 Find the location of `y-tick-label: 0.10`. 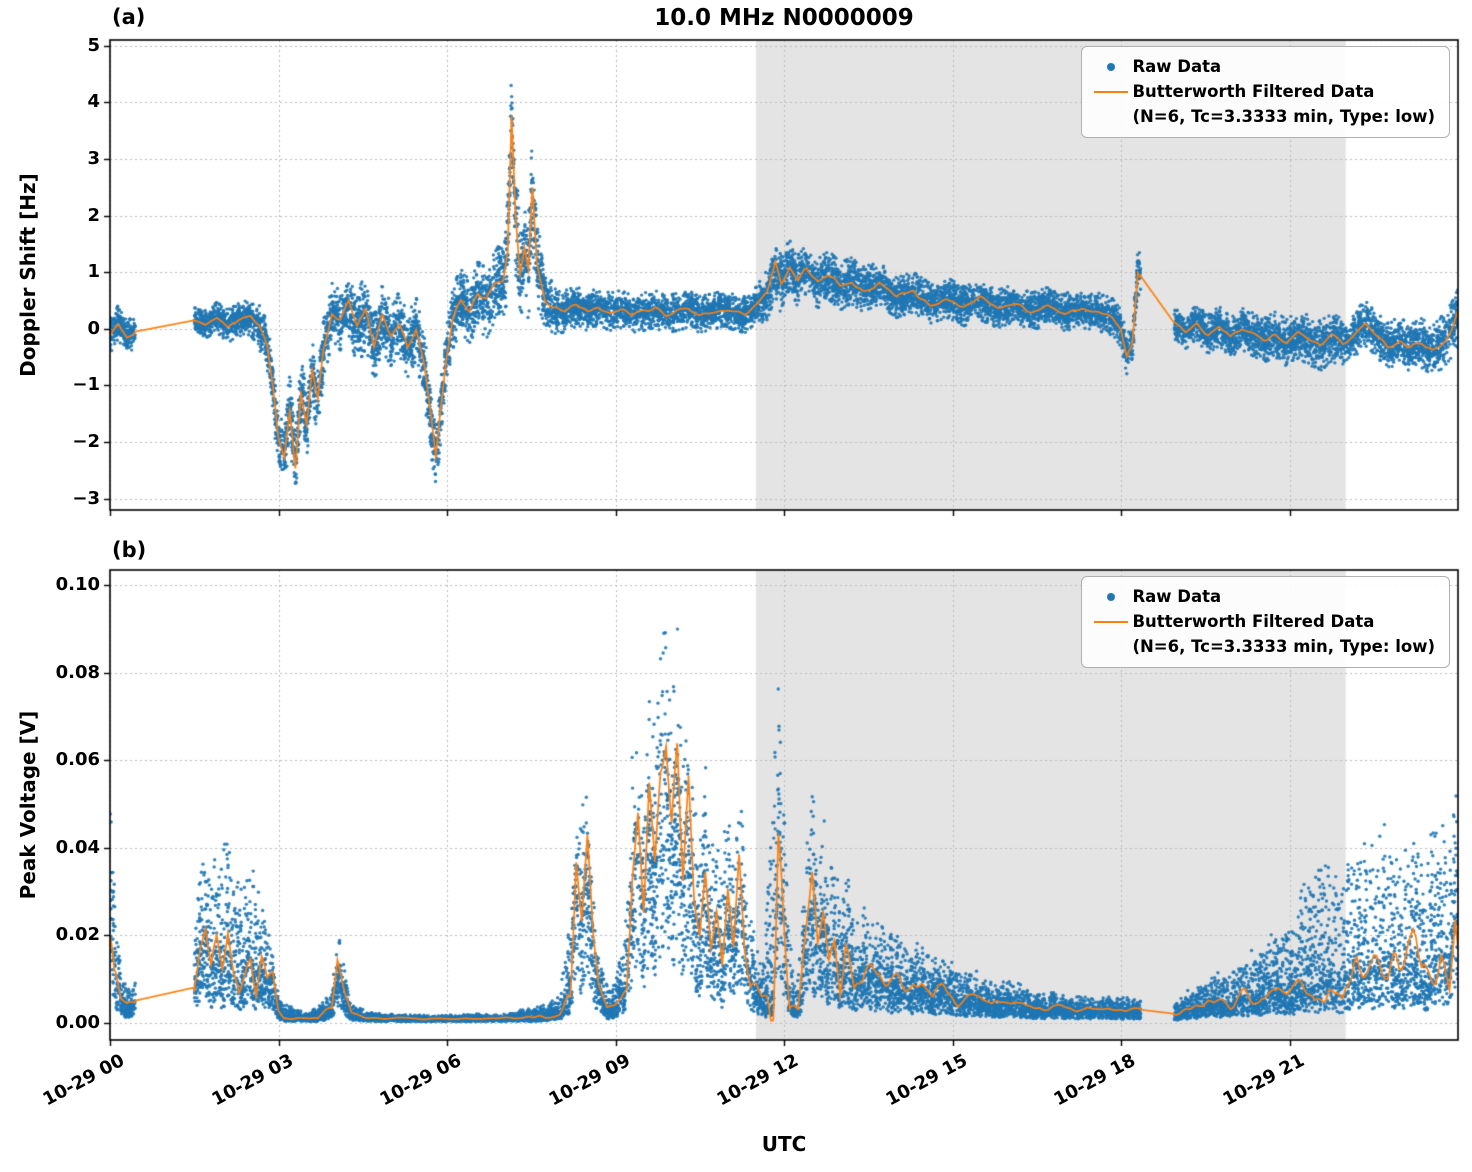

y-tick-label: 0.10 is located at coordinates (77, 585).